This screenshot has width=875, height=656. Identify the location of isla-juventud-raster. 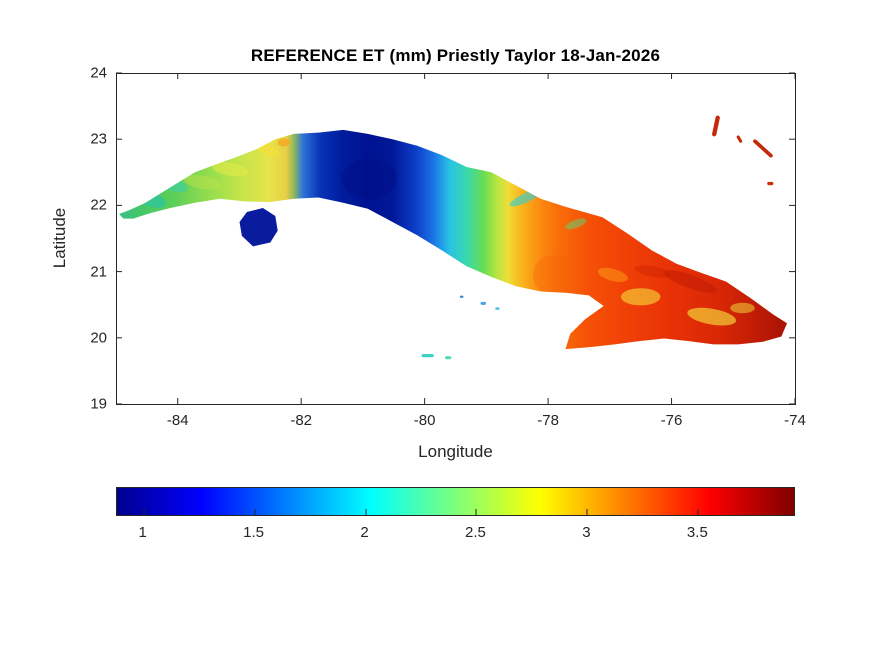
(258, 227).